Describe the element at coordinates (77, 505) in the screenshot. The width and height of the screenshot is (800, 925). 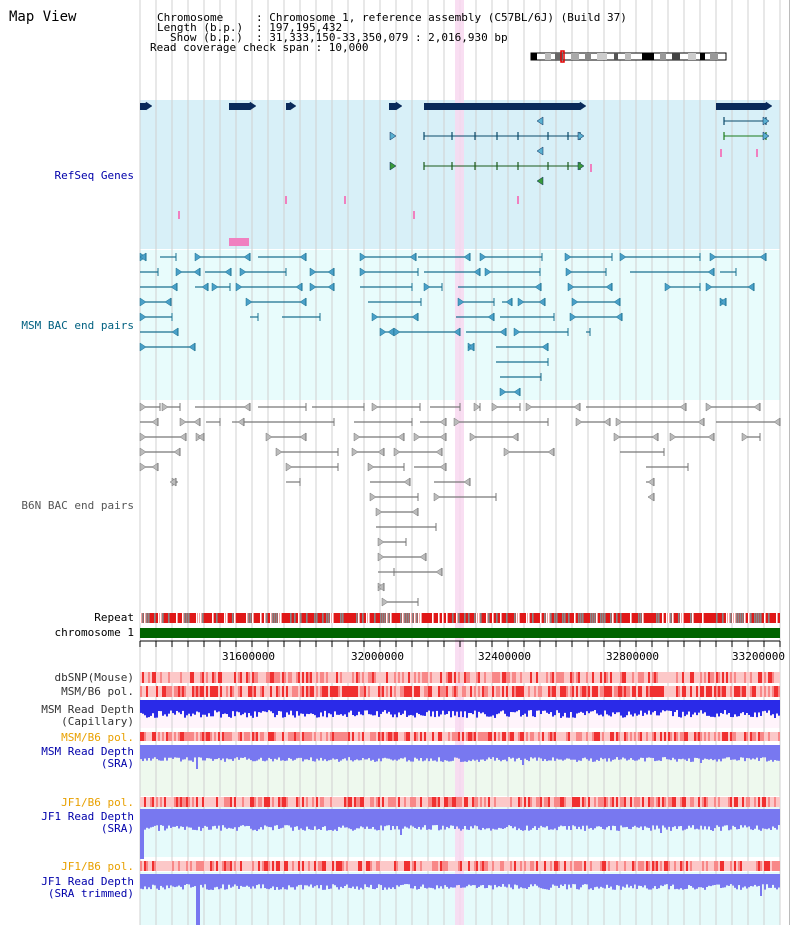
I see `b6n-bac-label: B6N BAC end pairs` at that location.